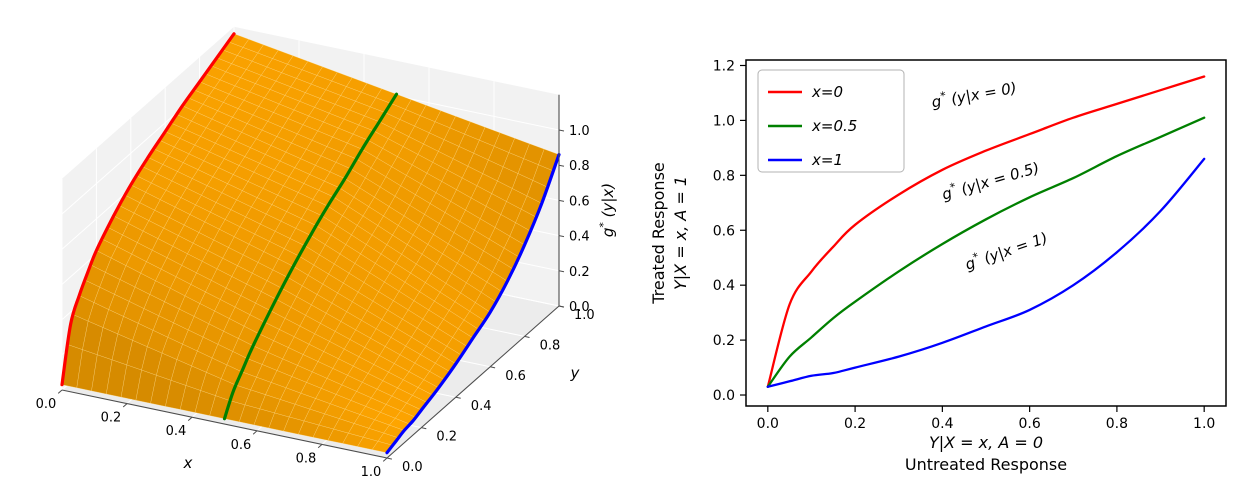  I want to click on annotation-text-0: g* (y|x = 0), so click(974, 94).